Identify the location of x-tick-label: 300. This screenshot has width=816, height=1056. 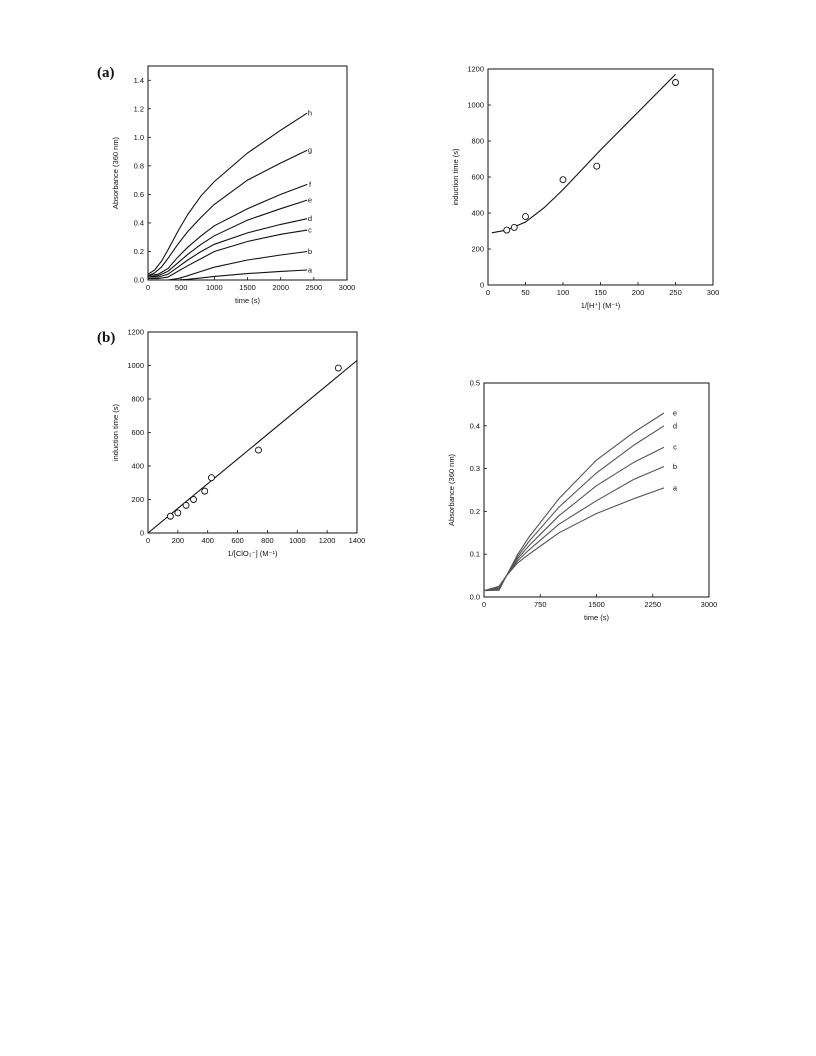
(713, 292).